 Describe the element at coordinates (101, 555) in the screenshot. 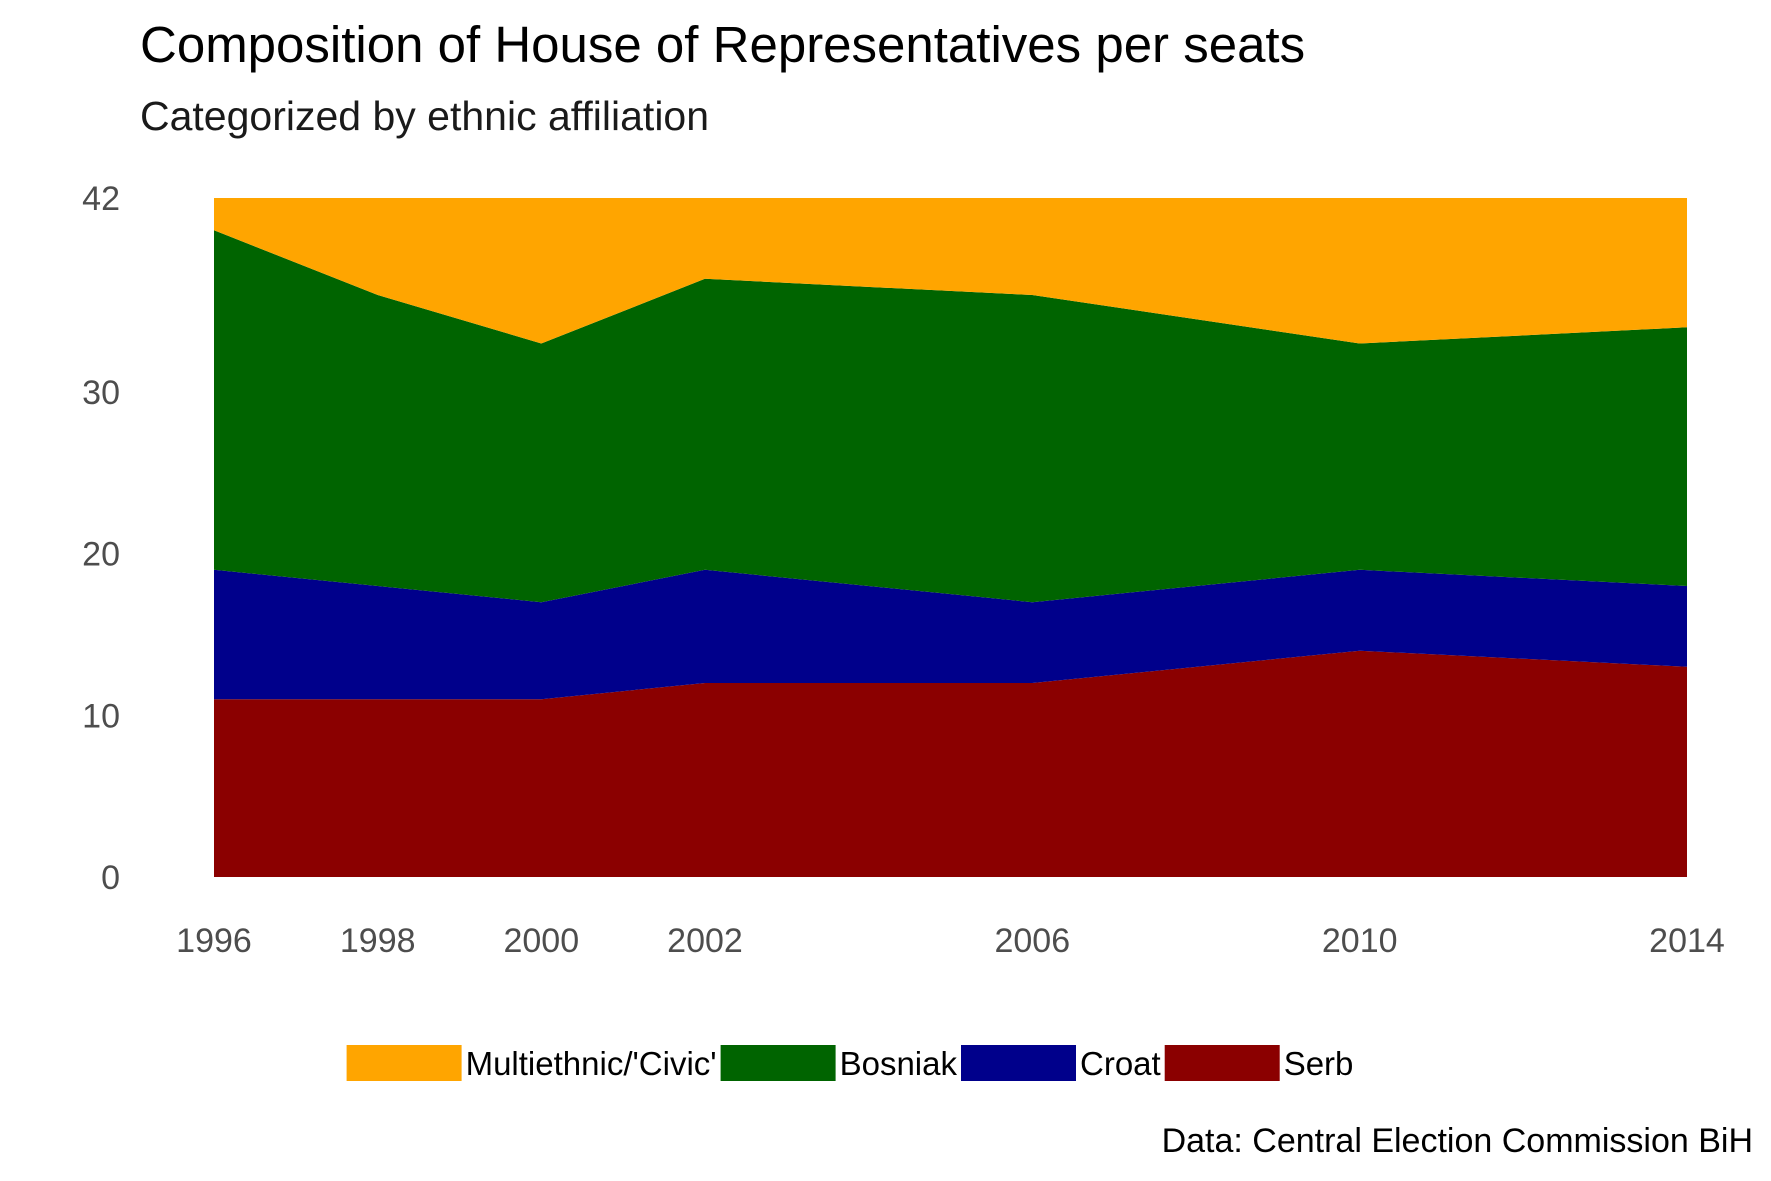

I see `y-tick-label: 20` at that location.